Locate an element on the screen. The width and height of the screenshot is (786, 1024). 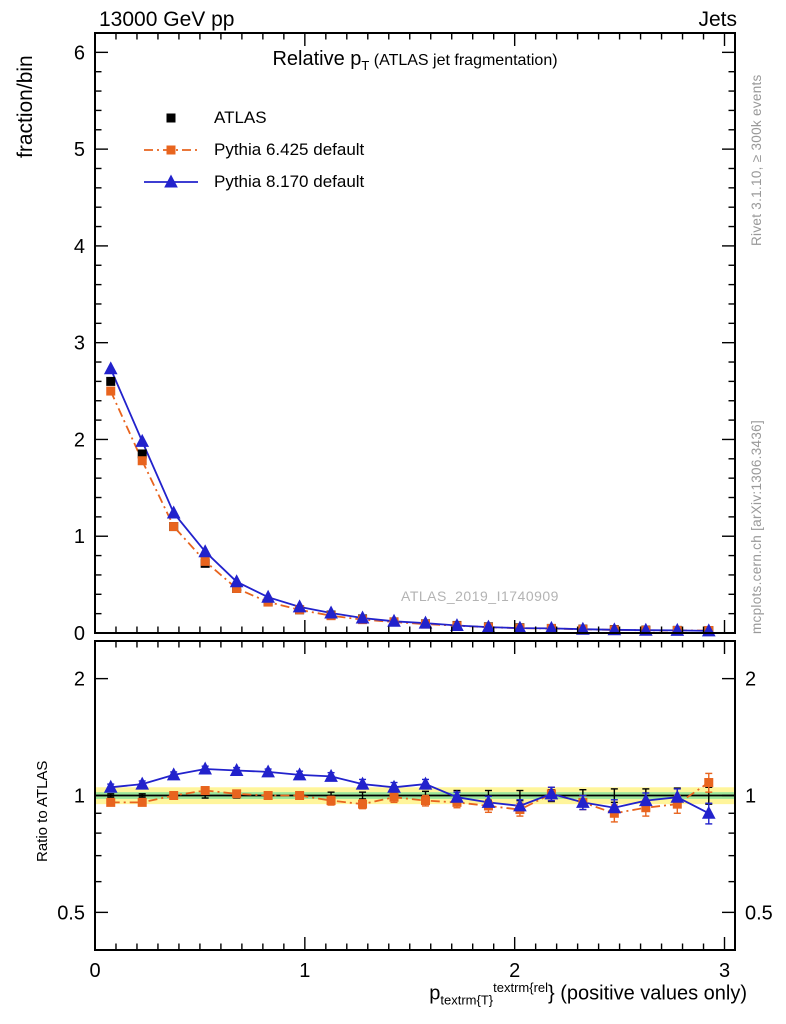
beam-energy-label: 13000 GeV pp is located at coordinates (167, 19).